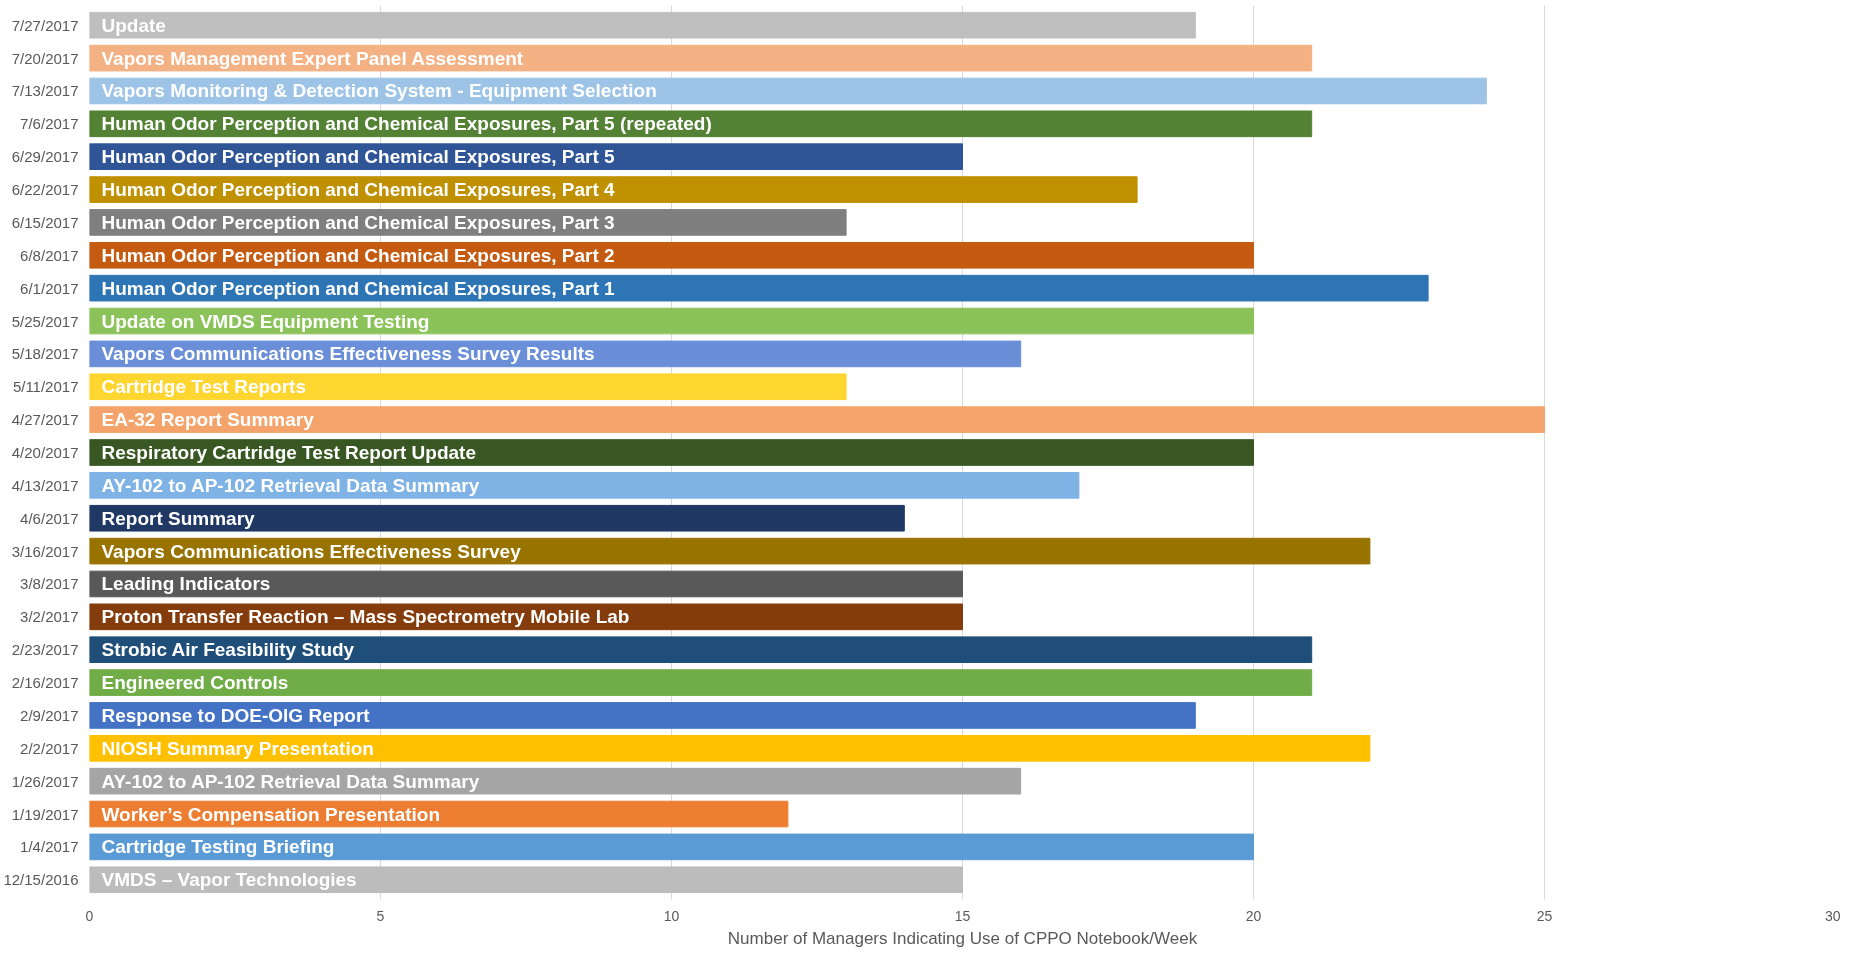 The image size is (1866, 968). What do you see at coordinates (49, 748) in the screenshot?
I see `y-tick-label: 2/2/2017` at bounding box center [49, 748].